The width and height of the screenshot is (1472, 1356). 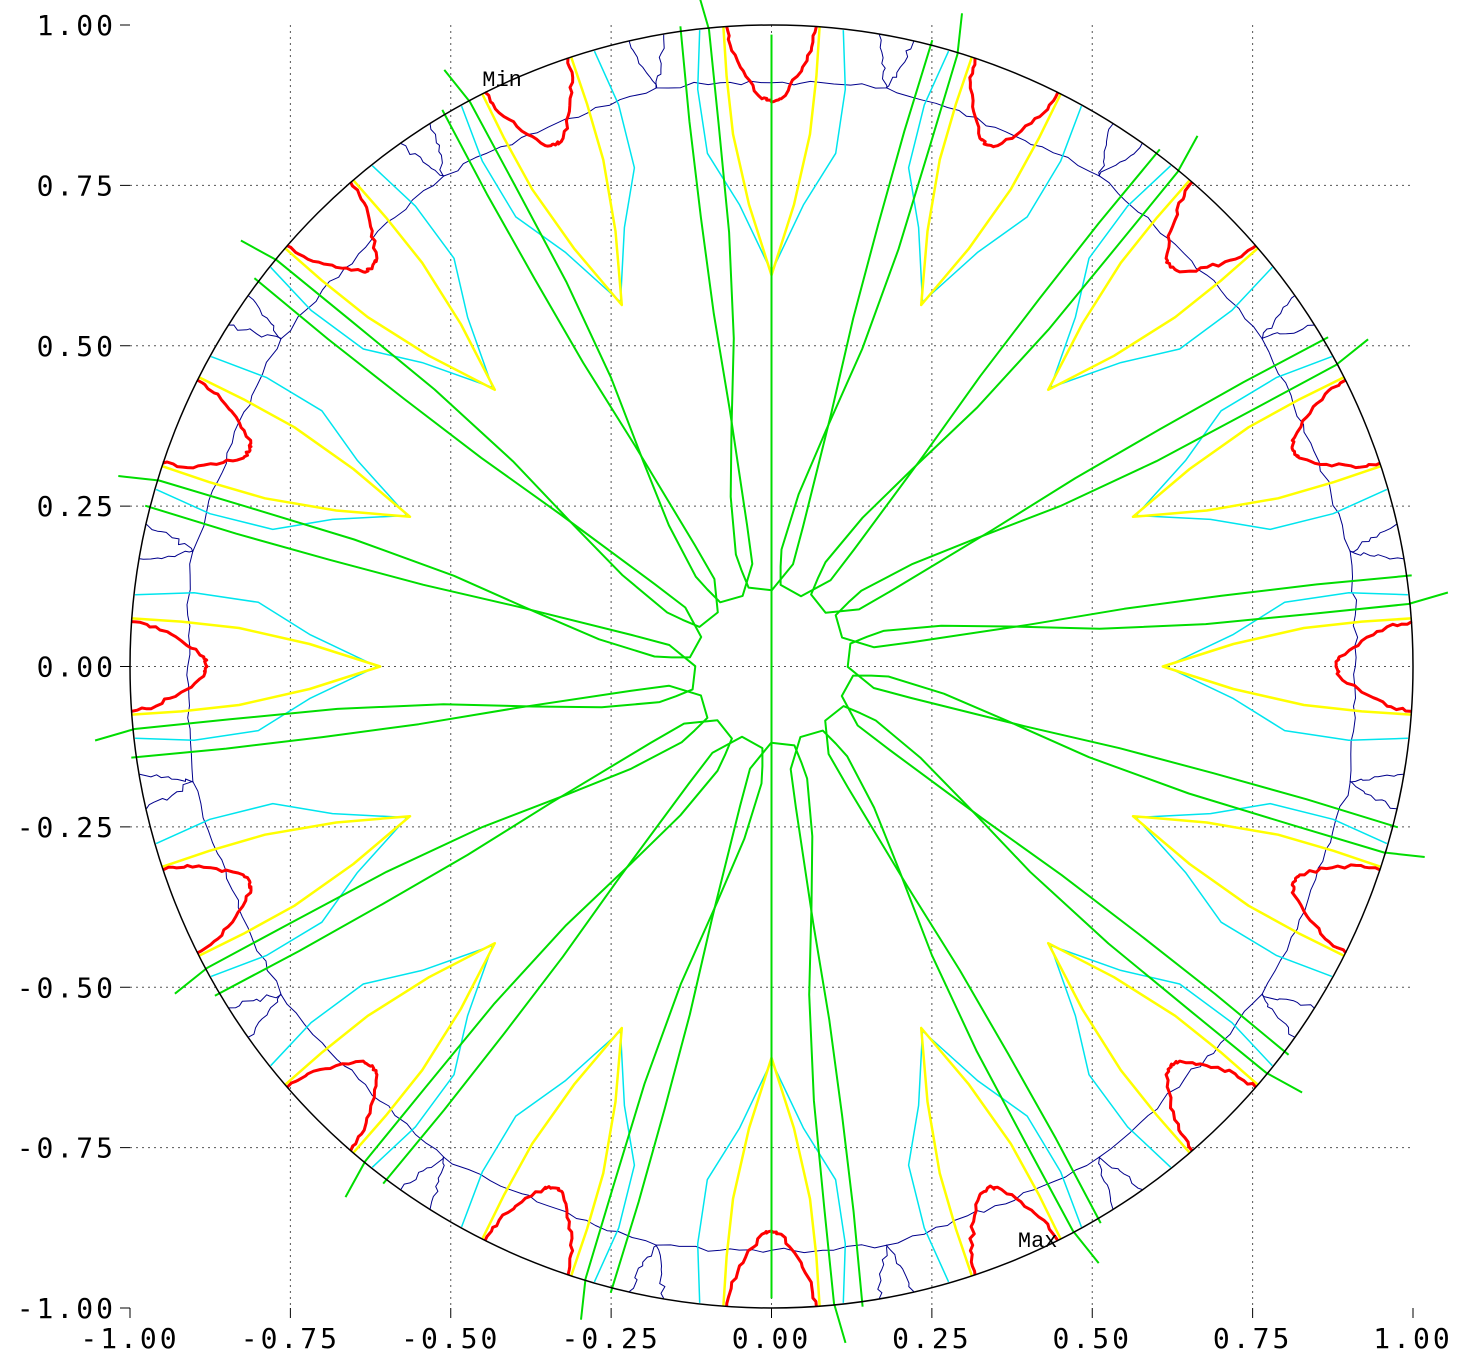 What do you see at coordinates (76, 25) in the screenshot?
I see `y-tick-label: 1.00` at bounding box center [76, 25].